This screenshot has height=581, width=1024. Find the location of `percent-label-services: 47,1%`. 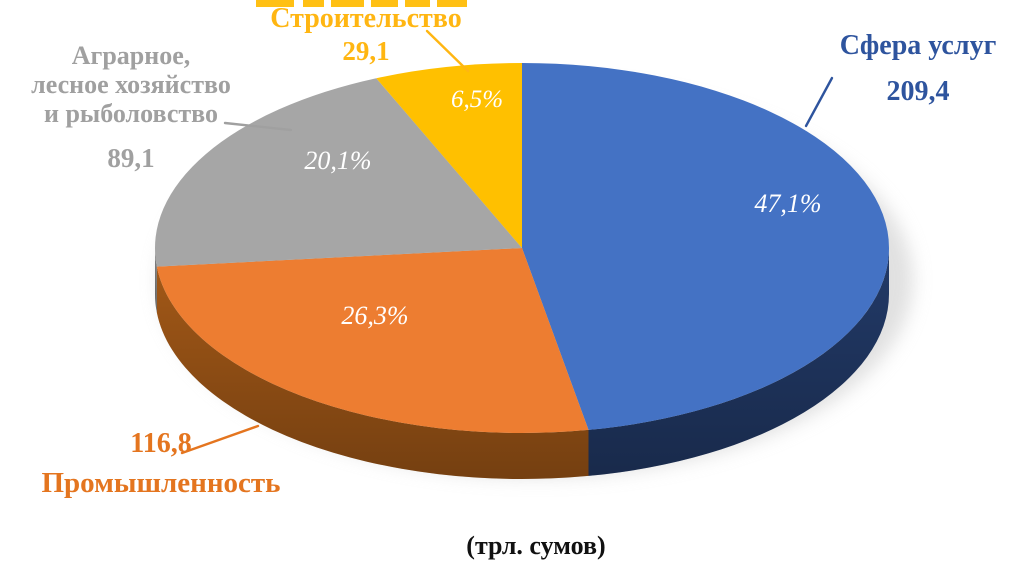

percent-label-services: 47,1% is located at coordinates (788, 203).